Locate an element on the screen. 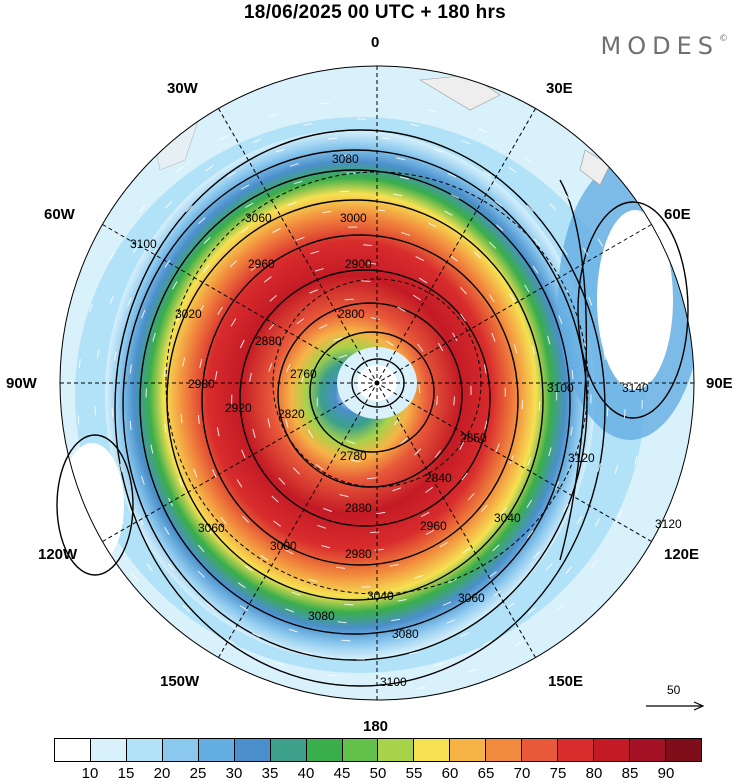 This screenshot has height=782, width=750. contour-label: 2900 is located at coordinates (358, 264).